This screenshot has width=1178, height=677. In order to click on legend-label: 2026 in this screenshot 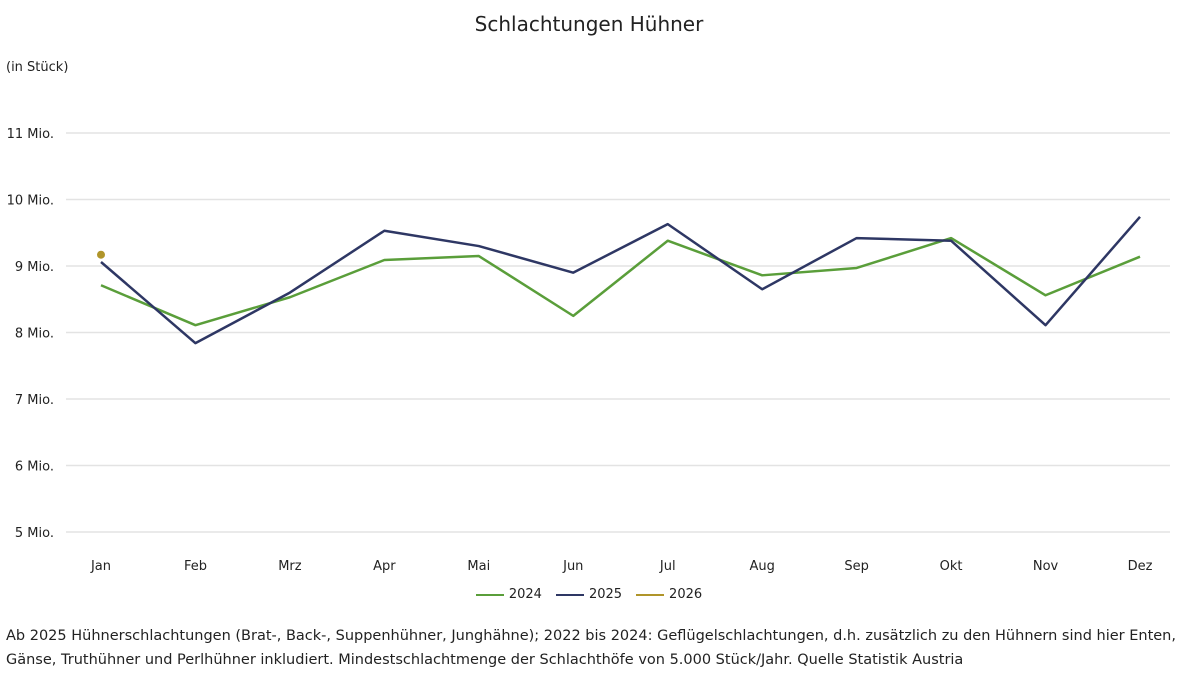, I will do `click(686, 594)`.